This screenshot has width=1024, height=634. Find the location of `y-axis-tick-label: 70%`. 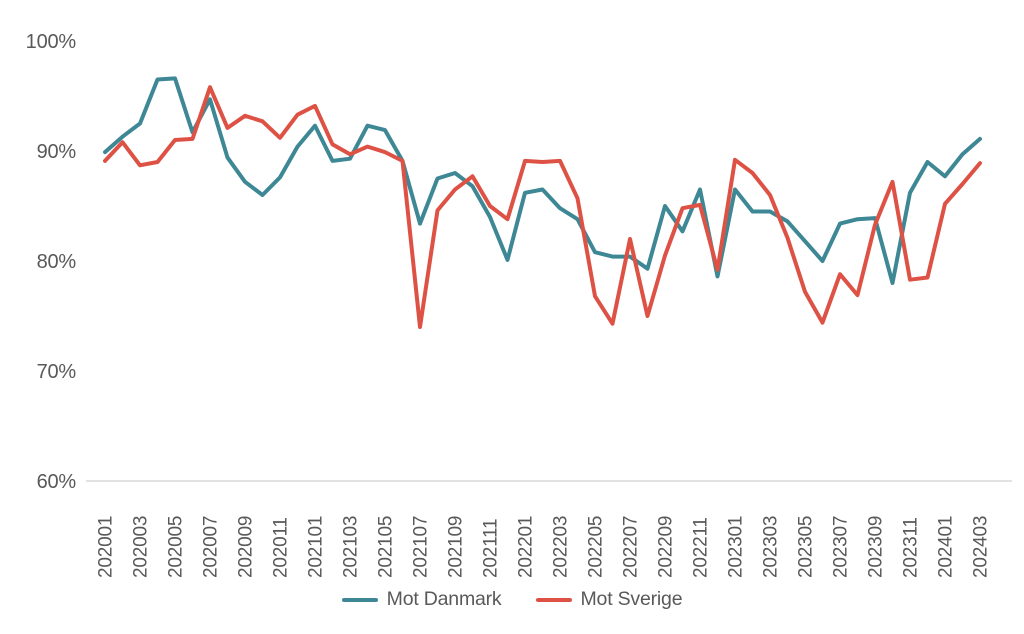

y-axis-tick-label: 70% is located at coordinates (57, 372).